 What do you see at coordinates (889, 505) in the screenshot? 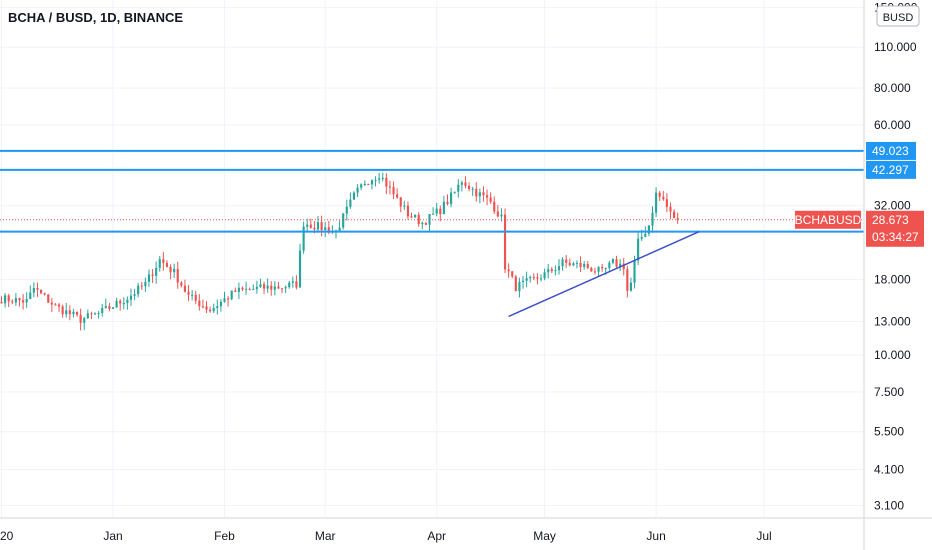
I see `y-tick-label: 3.100` at bounding box center [889, 505].